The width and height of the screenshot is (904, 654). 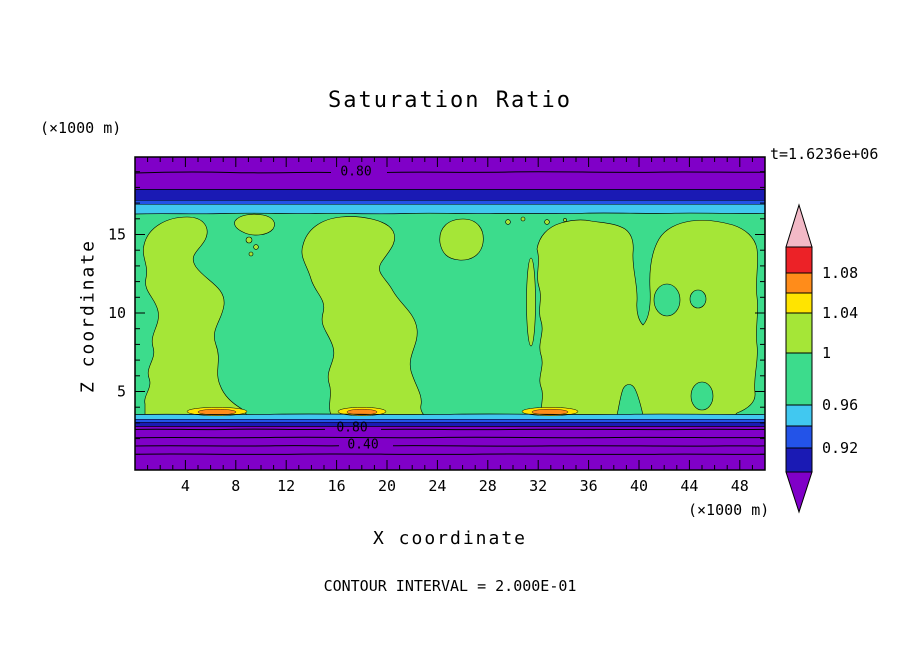 I want to click on colorbar-tick-label: 1.08, so click(x=840, y=273).